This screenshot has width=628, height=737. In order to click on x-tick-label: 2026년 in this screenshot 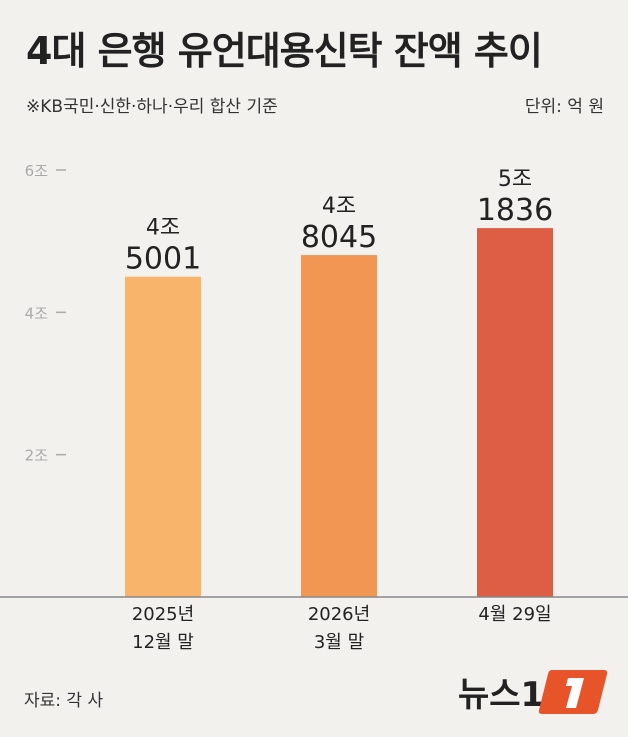, I will do `click(339, 614)`.